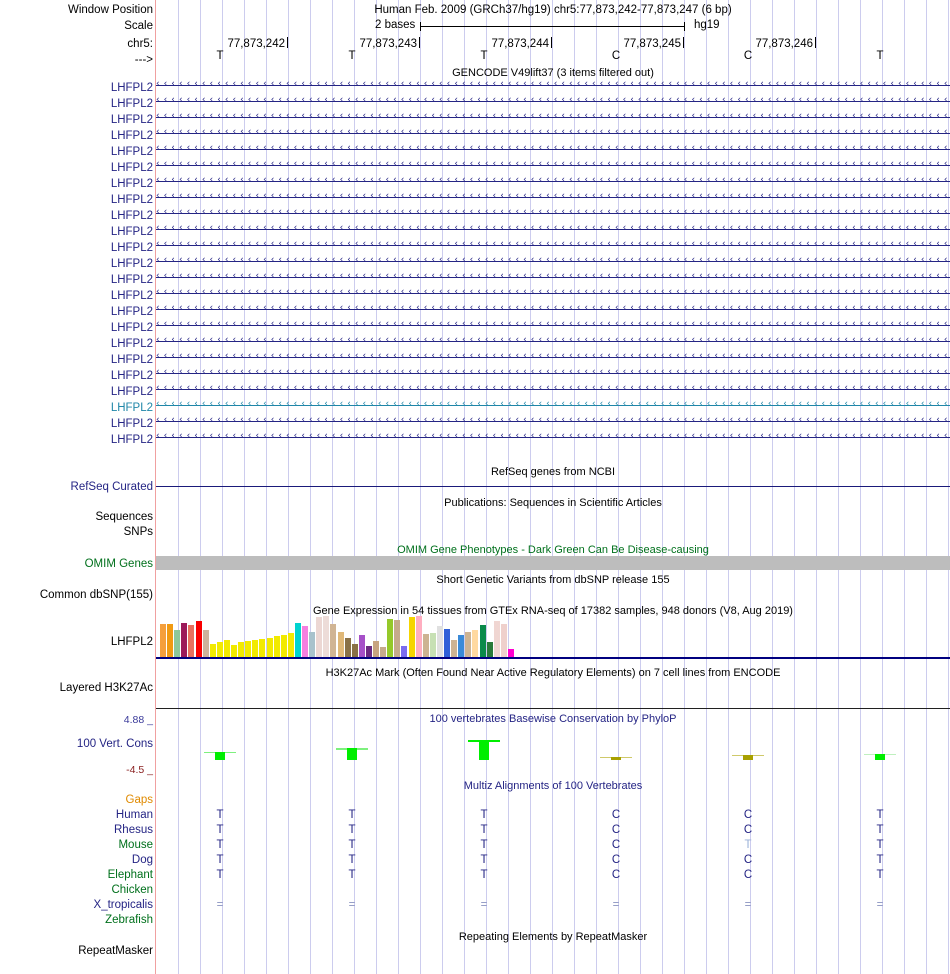 This screenshot has width=950, height=974. I want to click on cons-100vert-label: 100 Vert. Cons, so click(114, 744).